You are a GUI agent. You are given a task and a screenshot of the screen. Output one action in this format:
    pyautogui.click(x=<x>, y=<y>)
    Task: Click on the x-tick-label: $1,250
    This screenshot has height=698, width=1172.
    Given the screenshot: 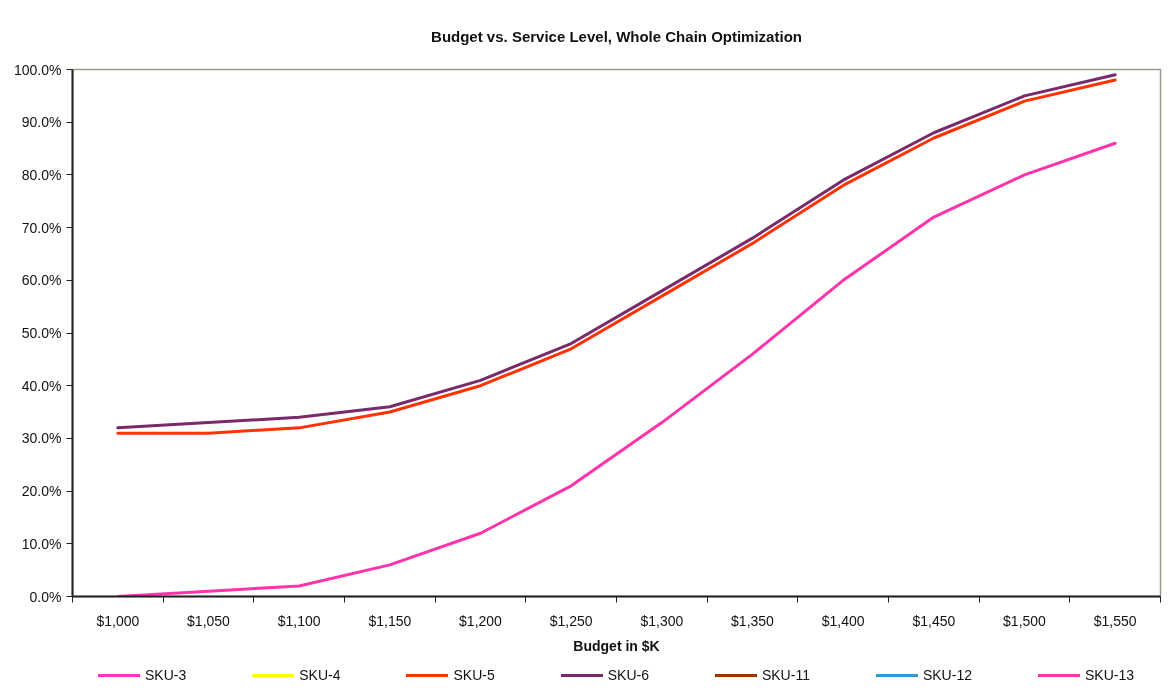 What is the action you would take?
    pyautogui.click(x=571, y=620)
    